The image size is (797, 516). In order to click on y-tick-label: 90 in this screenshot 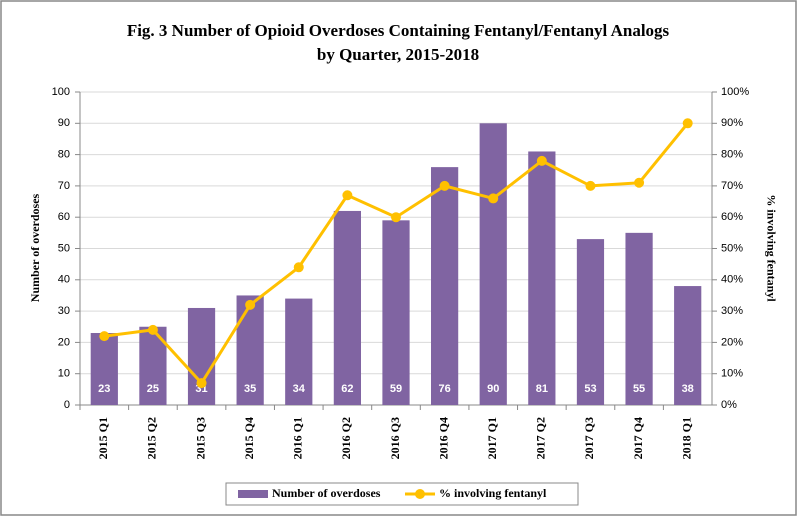, I will do `click(64, 123)`.